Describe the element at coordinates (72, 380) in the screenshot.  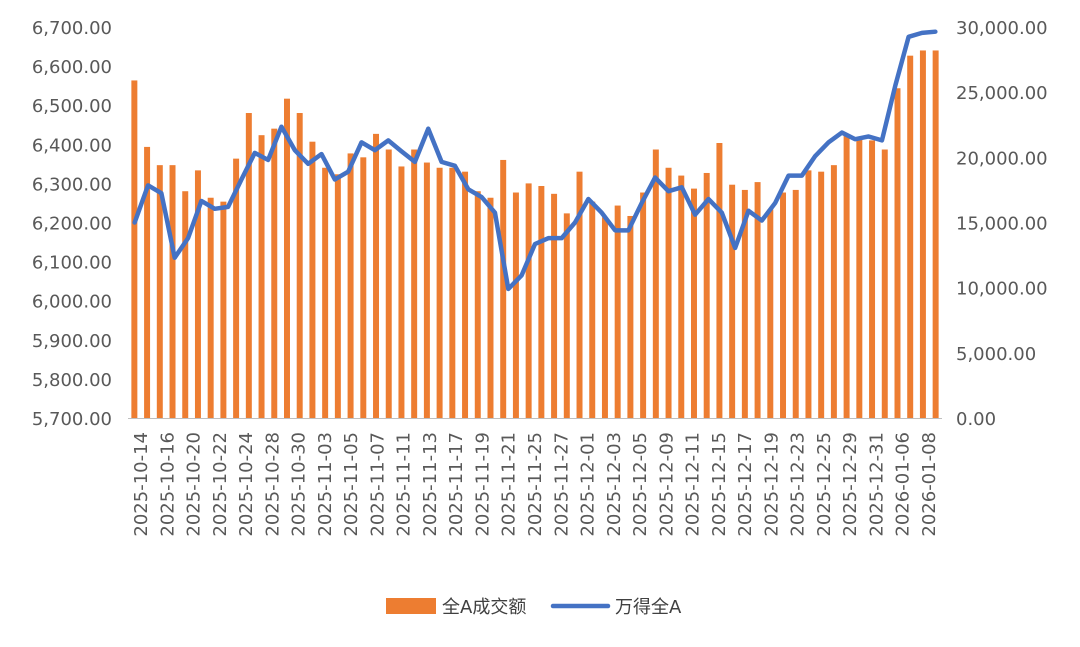
I see `left-y-tick-label: 5,800.00` at that location.